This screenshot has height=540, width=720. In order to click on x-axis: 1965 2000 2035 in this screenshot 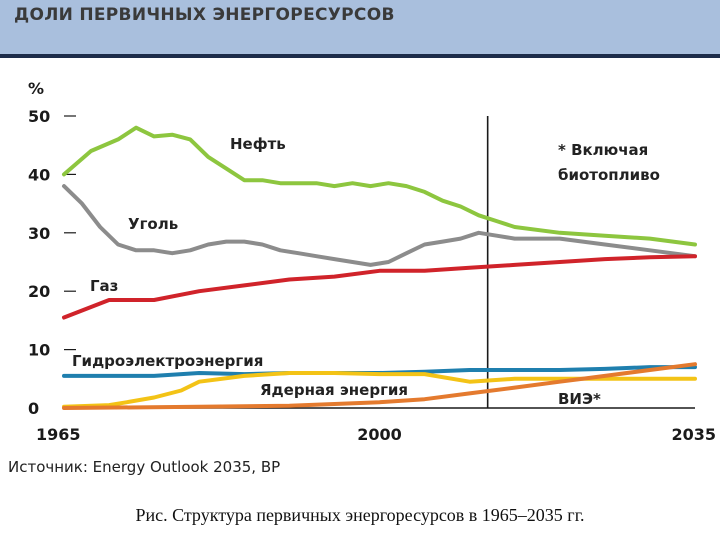, I will do `click(376, 425)`.